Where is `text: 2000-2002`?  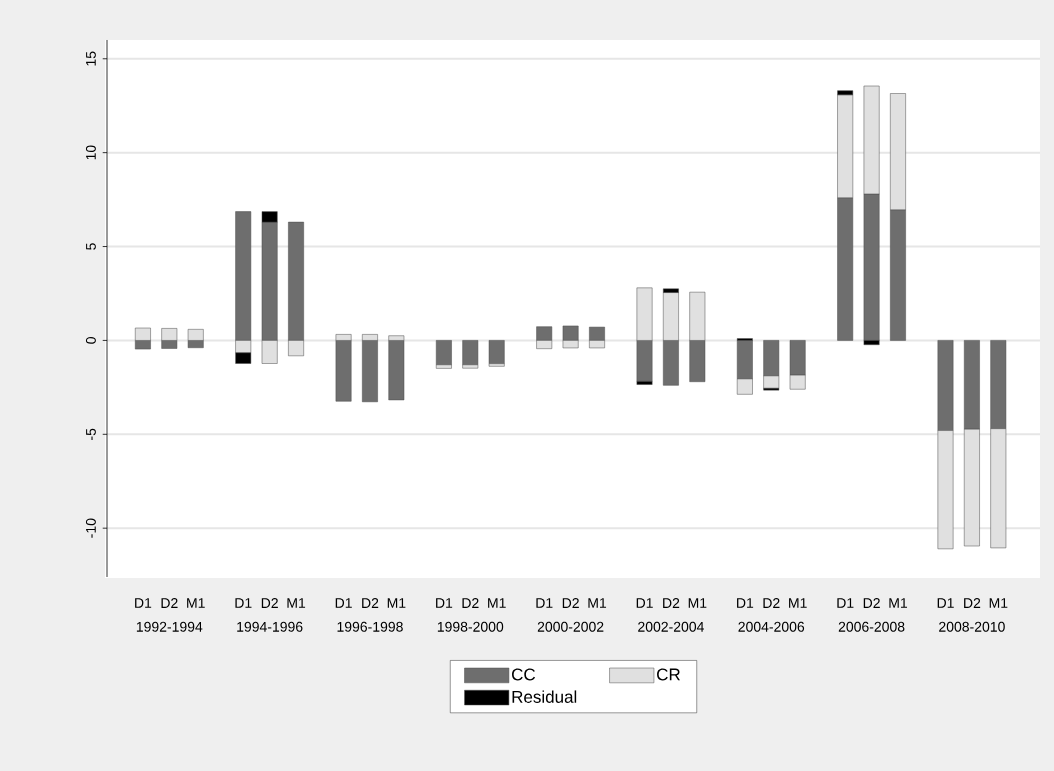
text: 2000-2002 is located at coordinates (570, 626).